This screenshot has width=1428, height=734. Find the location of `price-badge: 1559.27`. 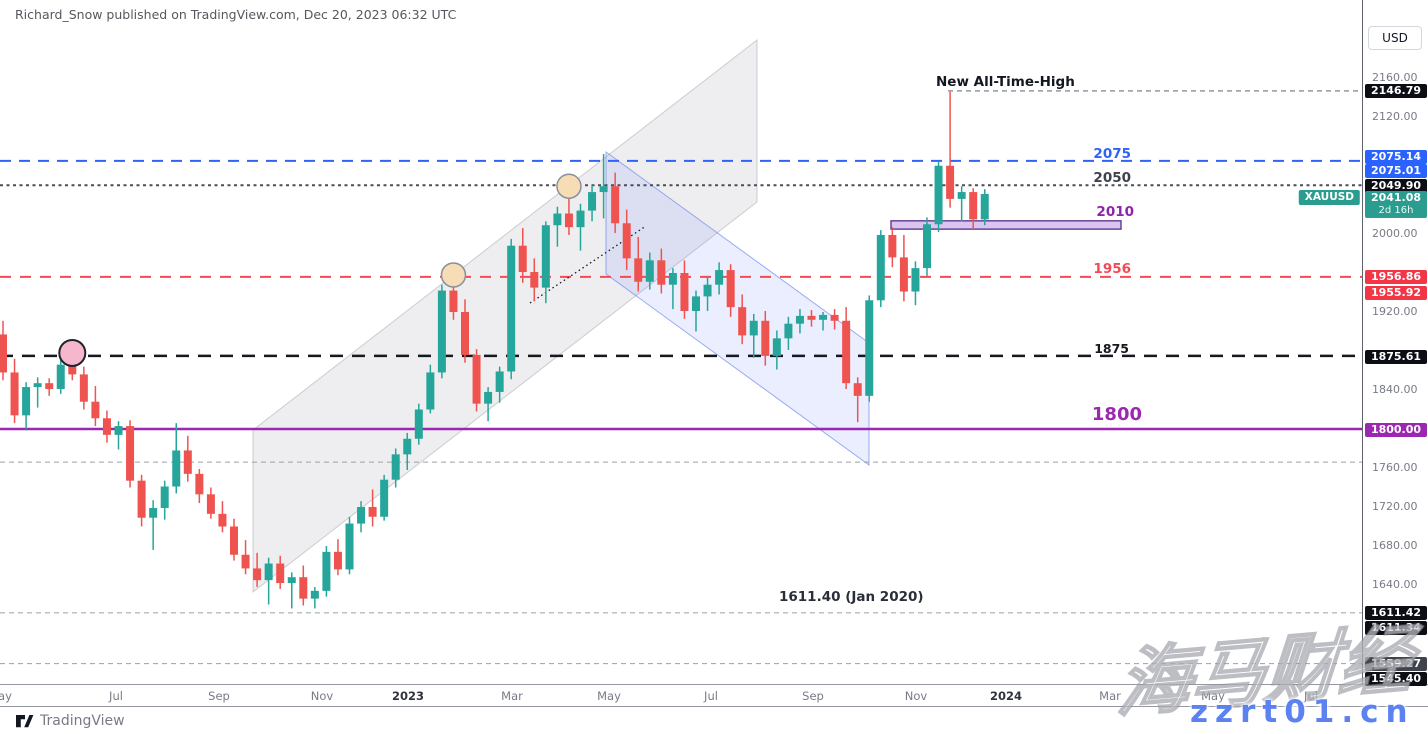

price-badge: 1559.27 is located at coordinates (1396, 664).